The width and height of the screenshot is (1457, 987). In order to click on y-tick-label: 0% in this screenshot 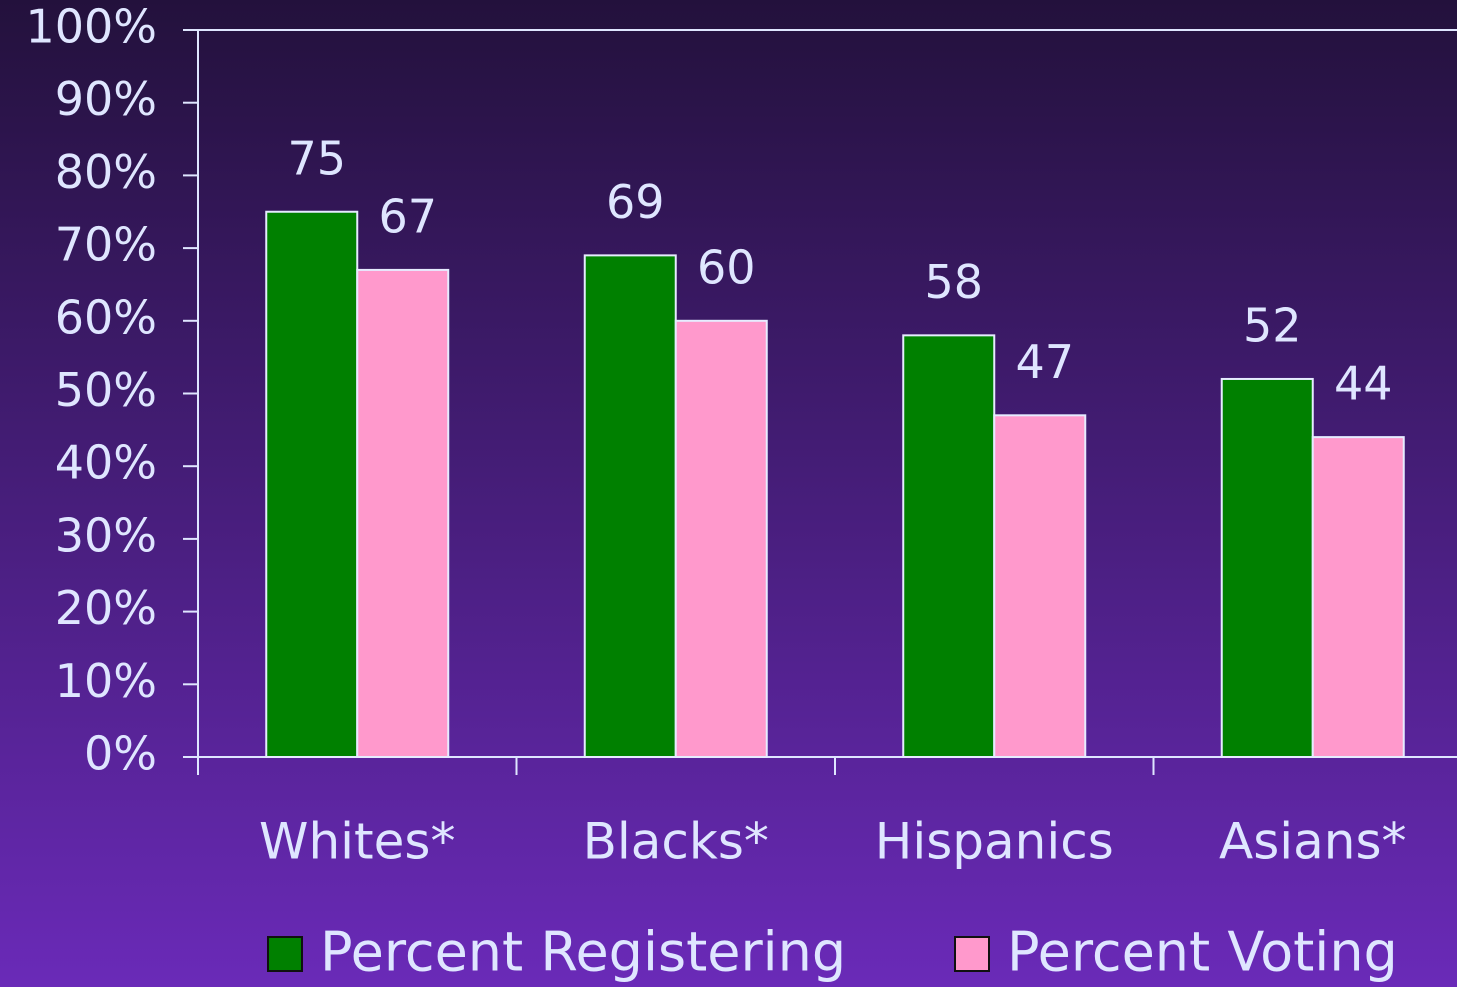, I will do `click(120, 754)`.